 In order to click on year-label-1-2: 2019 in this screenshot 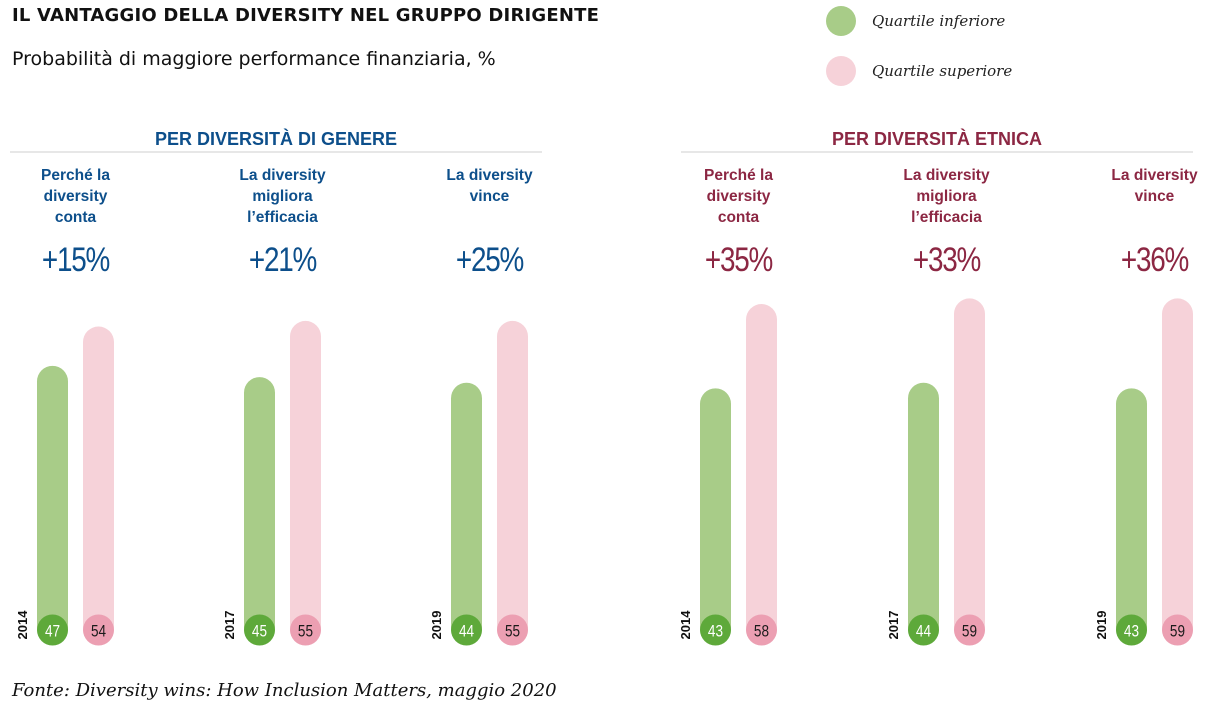, I will do `click(1101, 625)`.